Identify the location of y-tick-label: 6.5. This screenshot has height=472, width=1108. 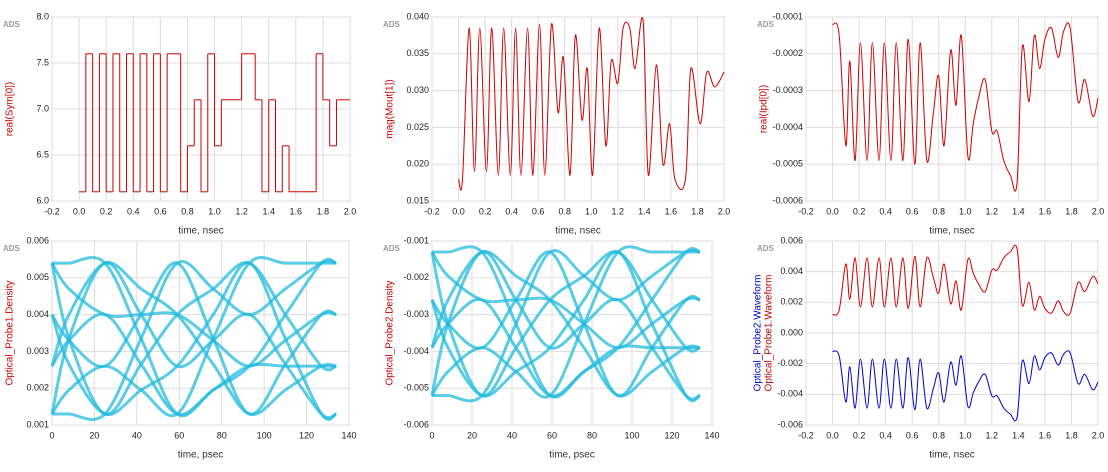
(42, 154).